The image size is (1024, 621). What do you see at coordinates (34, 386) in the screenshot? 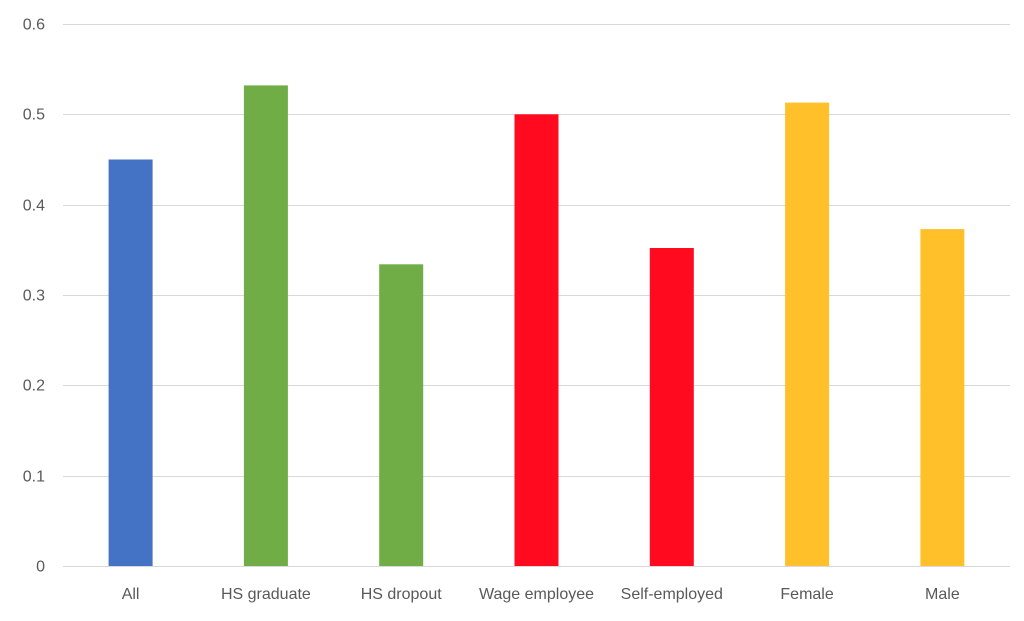
I see `y-tick-label: 0.2` at bounding box center [34, 386].